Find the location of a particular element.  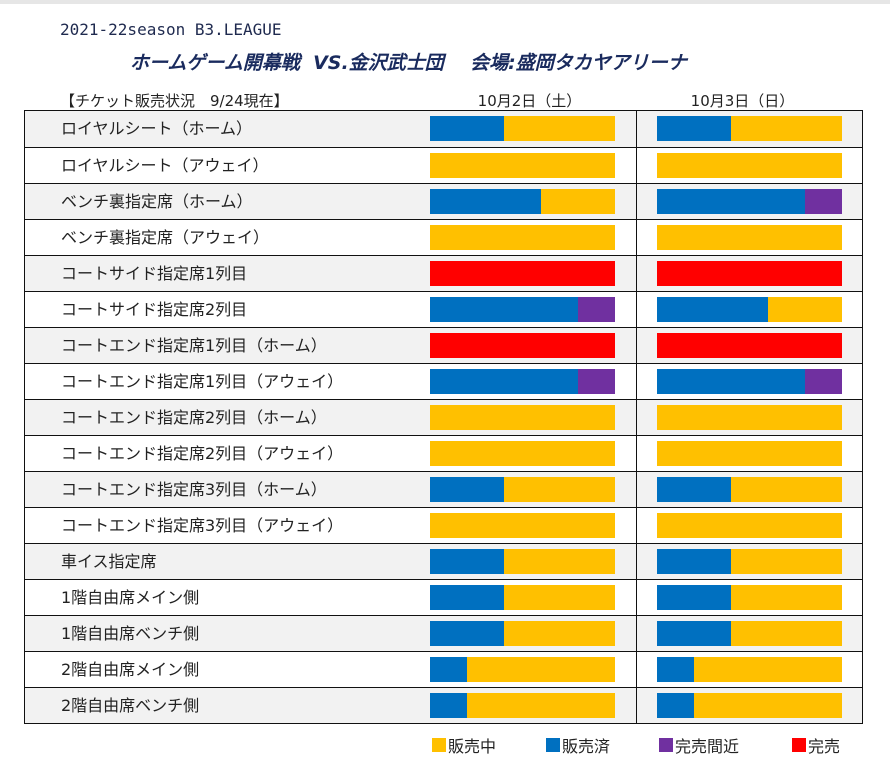

legend-item-sold: 販売済 is located at coordinates (602, 745).